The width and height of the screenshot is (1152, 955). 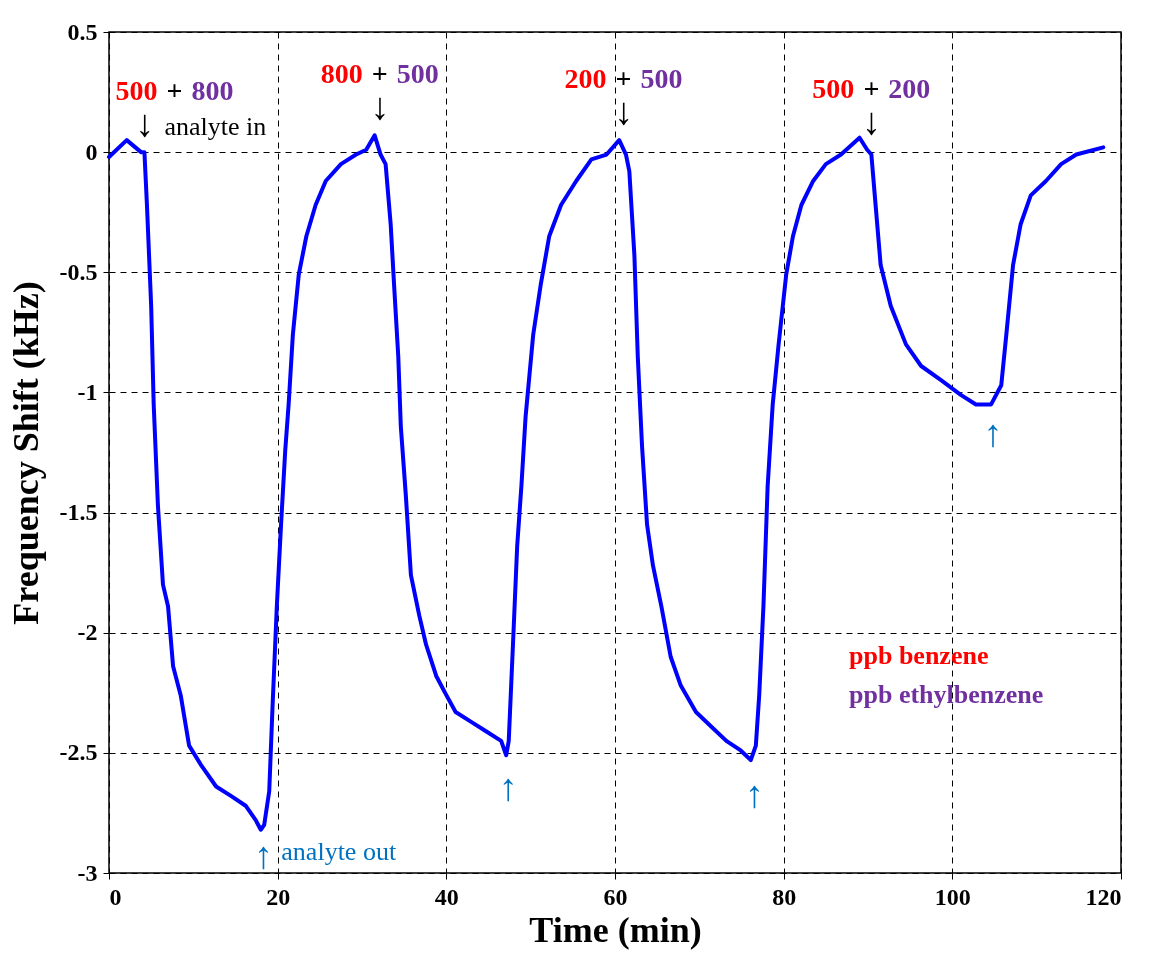 What do you see at coordinates (78, 752) in the screenshot?
I see `y-tick-label: -2.5` at bounding box center [78, 752].